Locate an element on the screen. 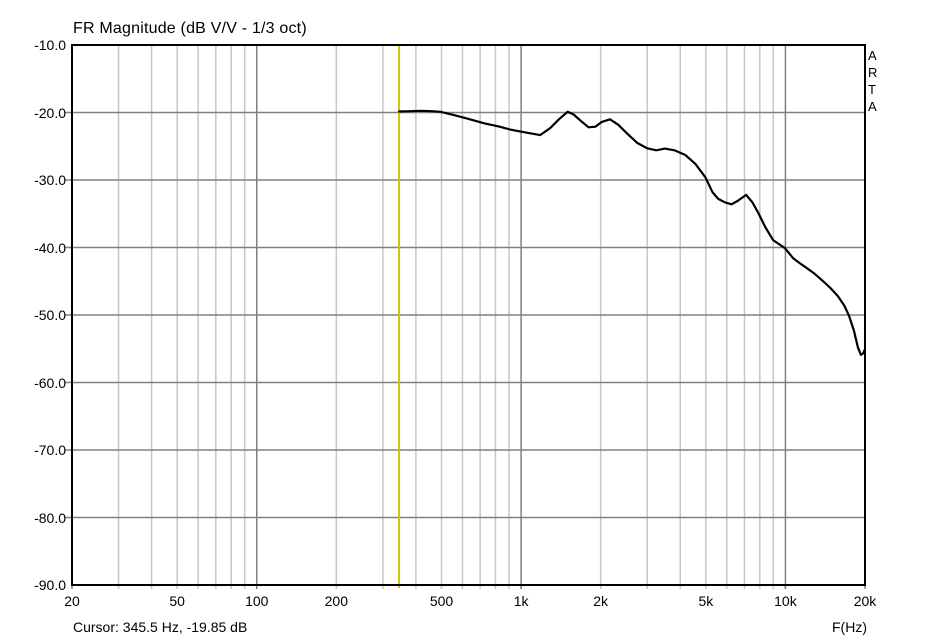  x-axis-tick-label: 100 is located at coordinates (257, 601).